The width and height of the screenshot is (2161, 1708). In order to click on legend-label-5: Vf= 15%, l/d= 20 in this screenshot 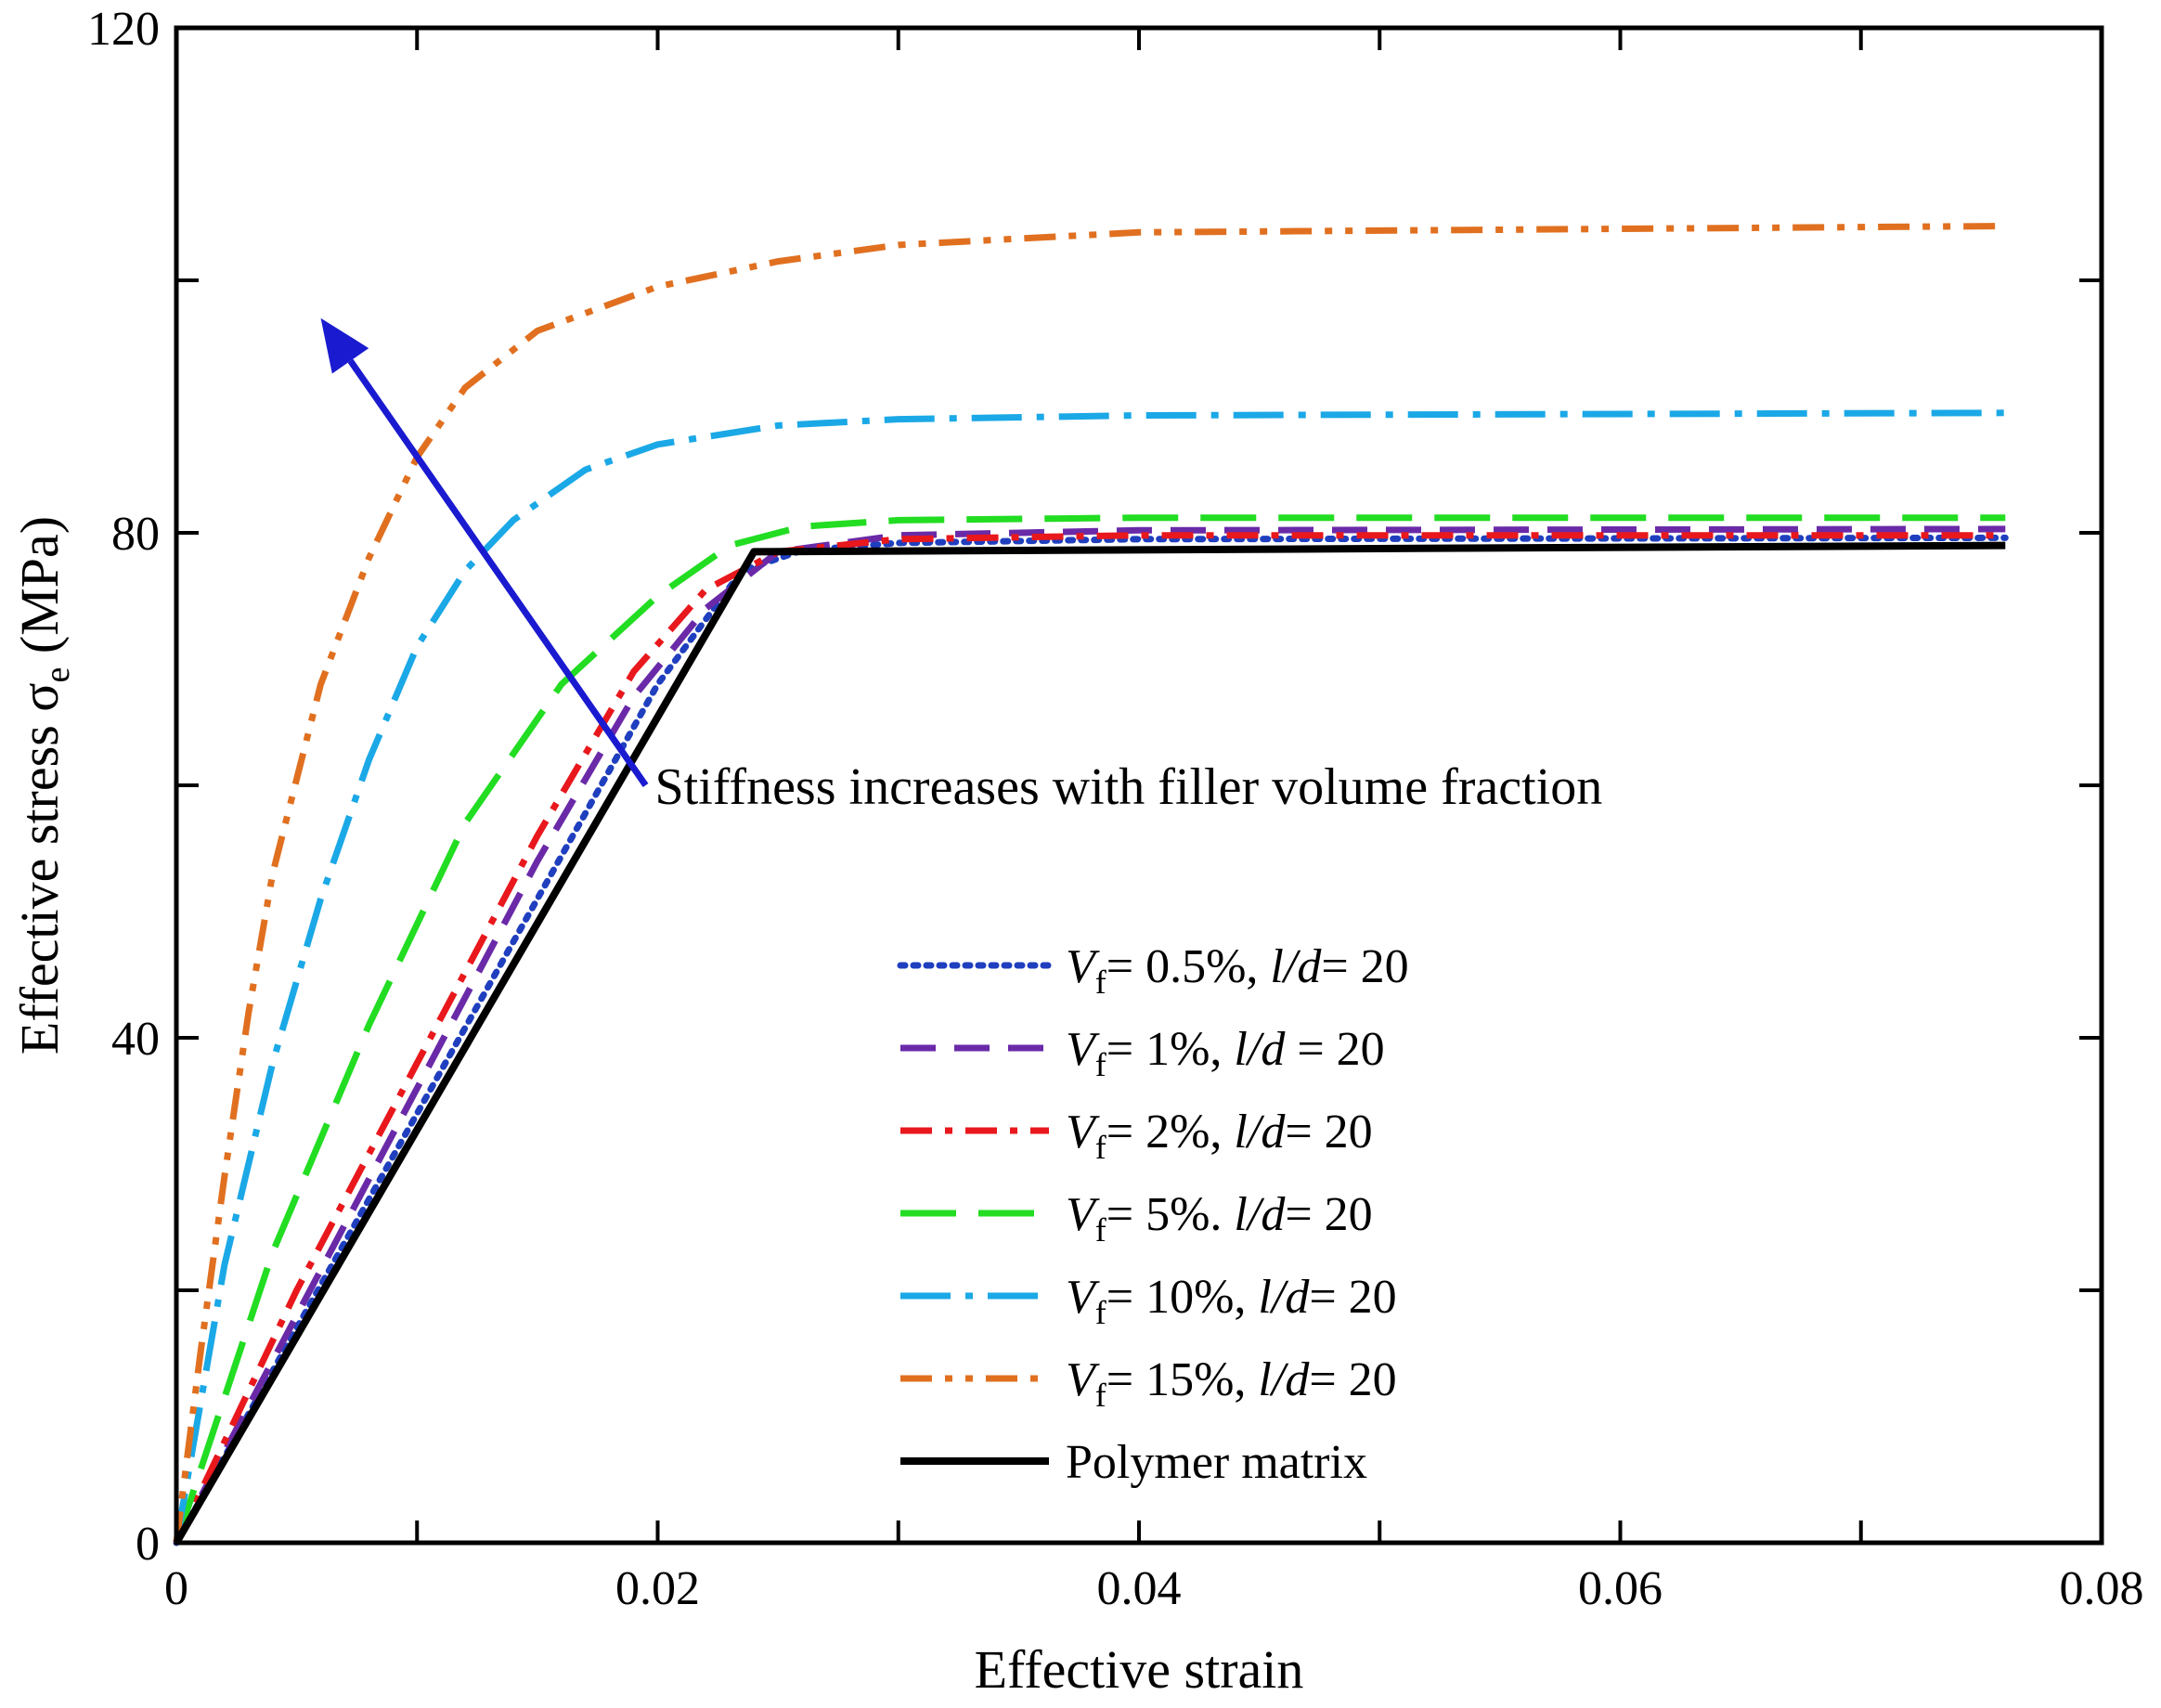, I will do `click(1231, 1383)`.